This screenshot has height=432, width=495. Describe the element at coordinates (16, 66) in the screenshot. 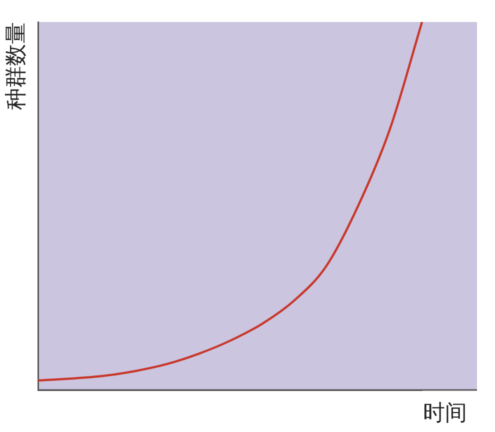

I see `y-axis-title: 种群数量` at that location.